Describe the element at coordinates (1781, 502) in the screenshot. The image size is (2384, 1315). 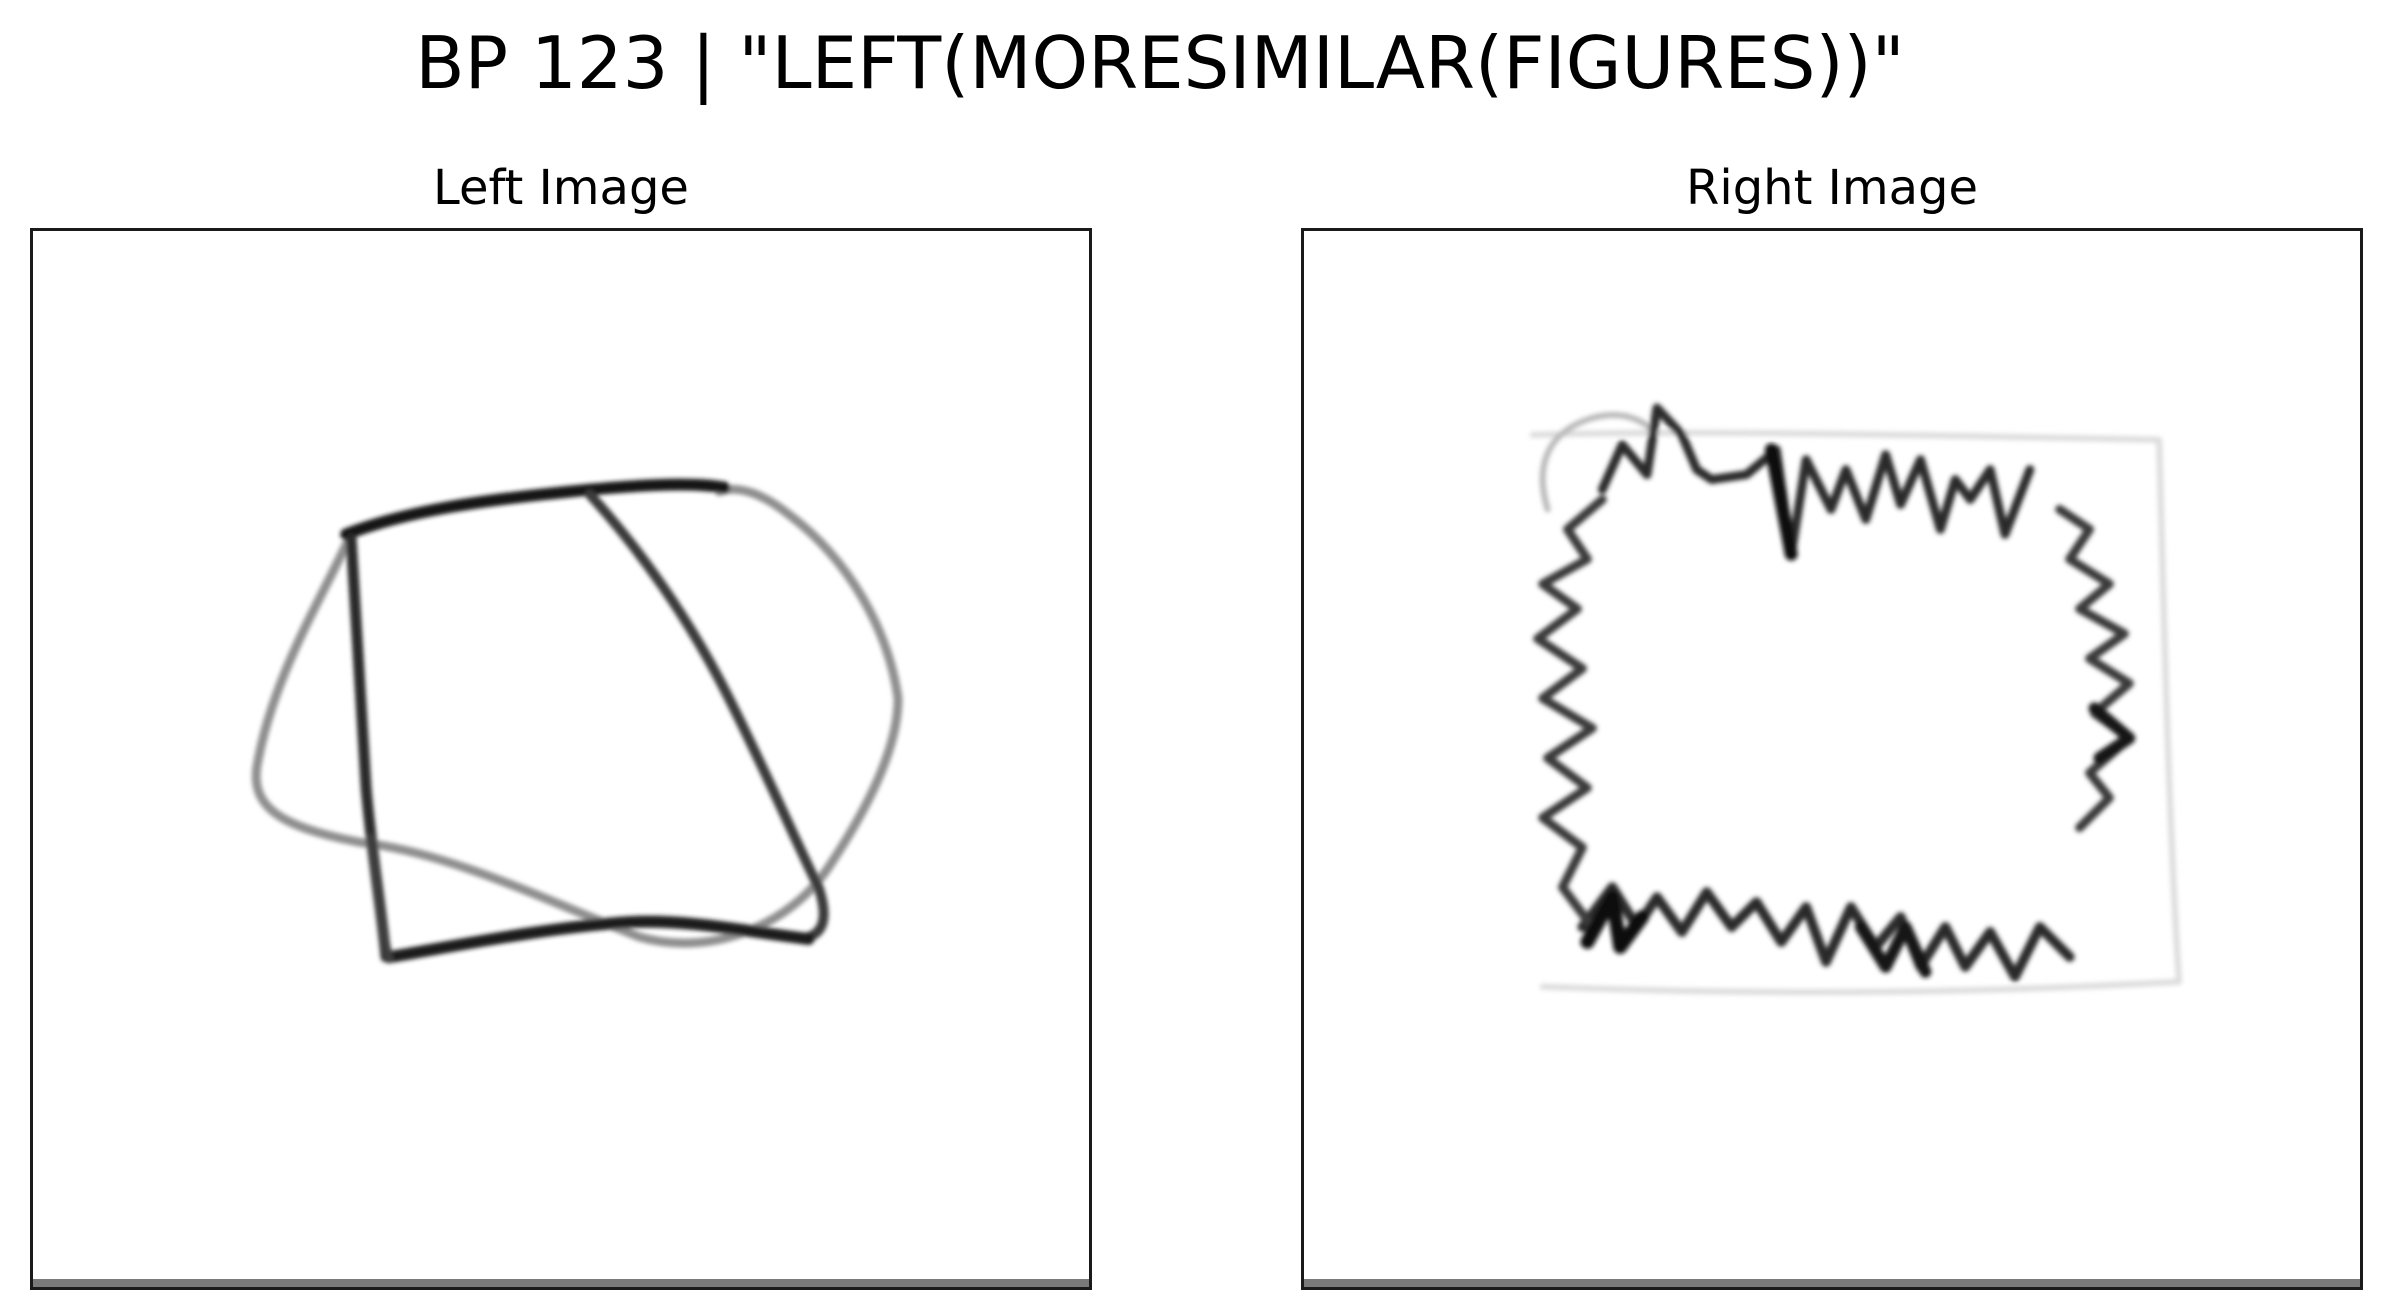
I see `right-figure-dark-accent-top` at that location.